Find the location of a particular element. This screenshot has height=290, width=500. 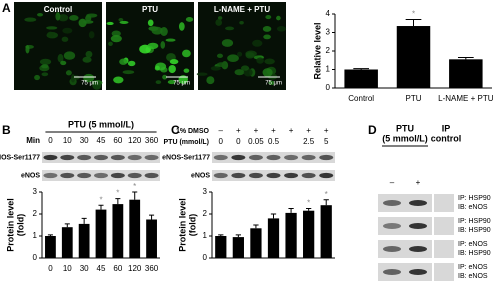

blot is located at coordinates (444, 203).